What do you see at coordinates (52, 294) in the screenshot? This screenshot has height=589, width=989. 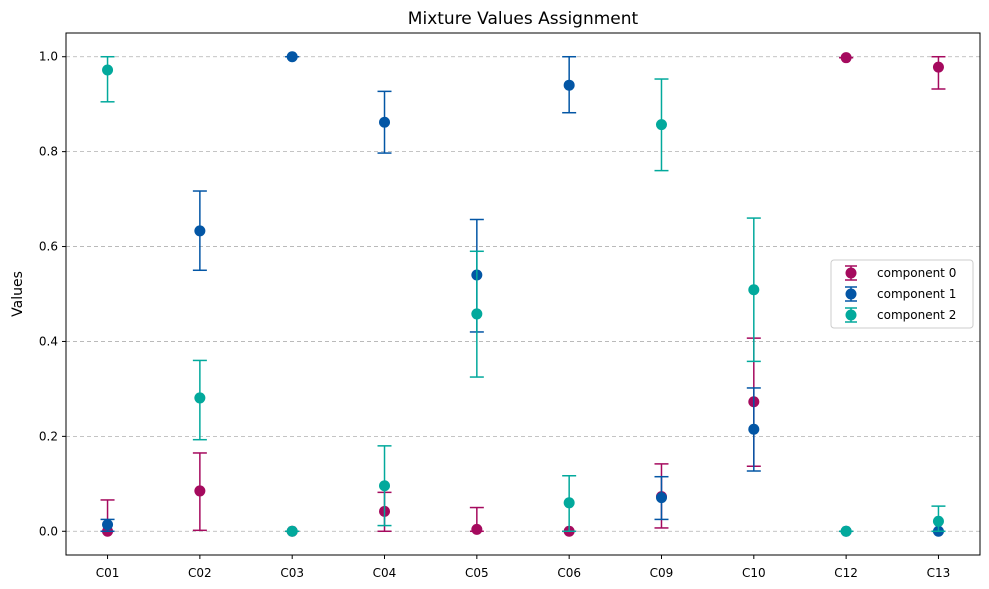 I see `y-axis-ticks: 0.0 0.2 0.4 0.6 0.8 1.0` at bounding box center [52, 294].